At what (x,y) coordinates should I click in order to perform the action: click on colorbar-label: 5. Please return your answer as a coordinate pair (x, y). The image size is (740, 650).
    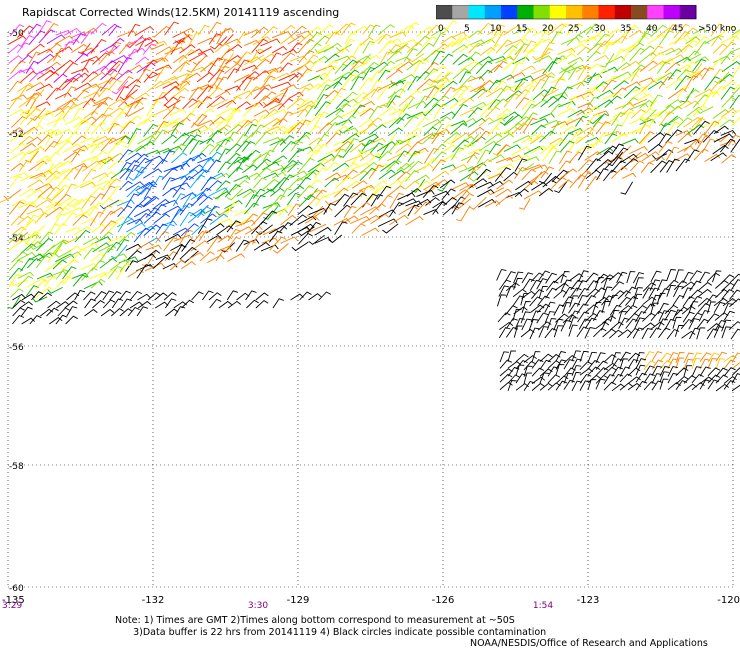
    Looking at the image, I should click on (467, 29).